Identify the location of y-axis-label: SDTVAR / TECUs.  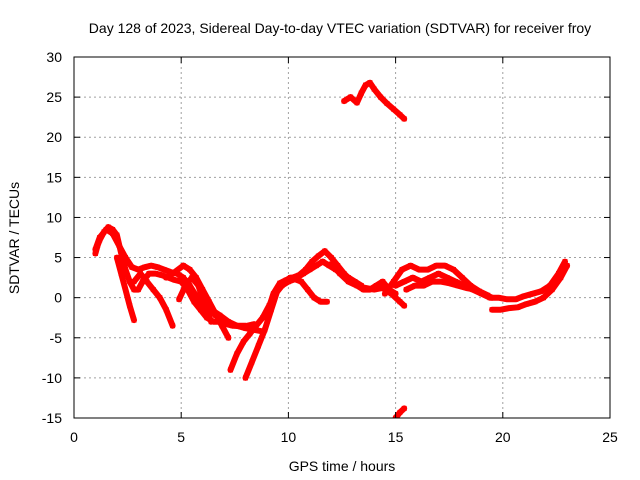
(14, 238).